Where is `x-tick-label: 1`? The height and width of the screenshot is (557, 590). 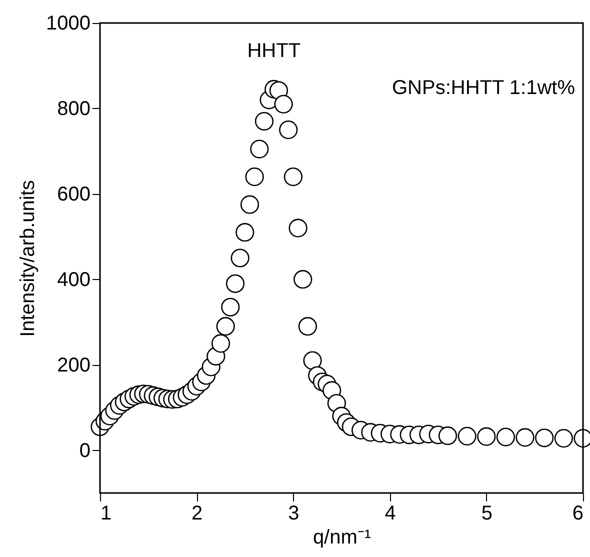
x-tick-label: 1 is located at coordinates (106, 513).